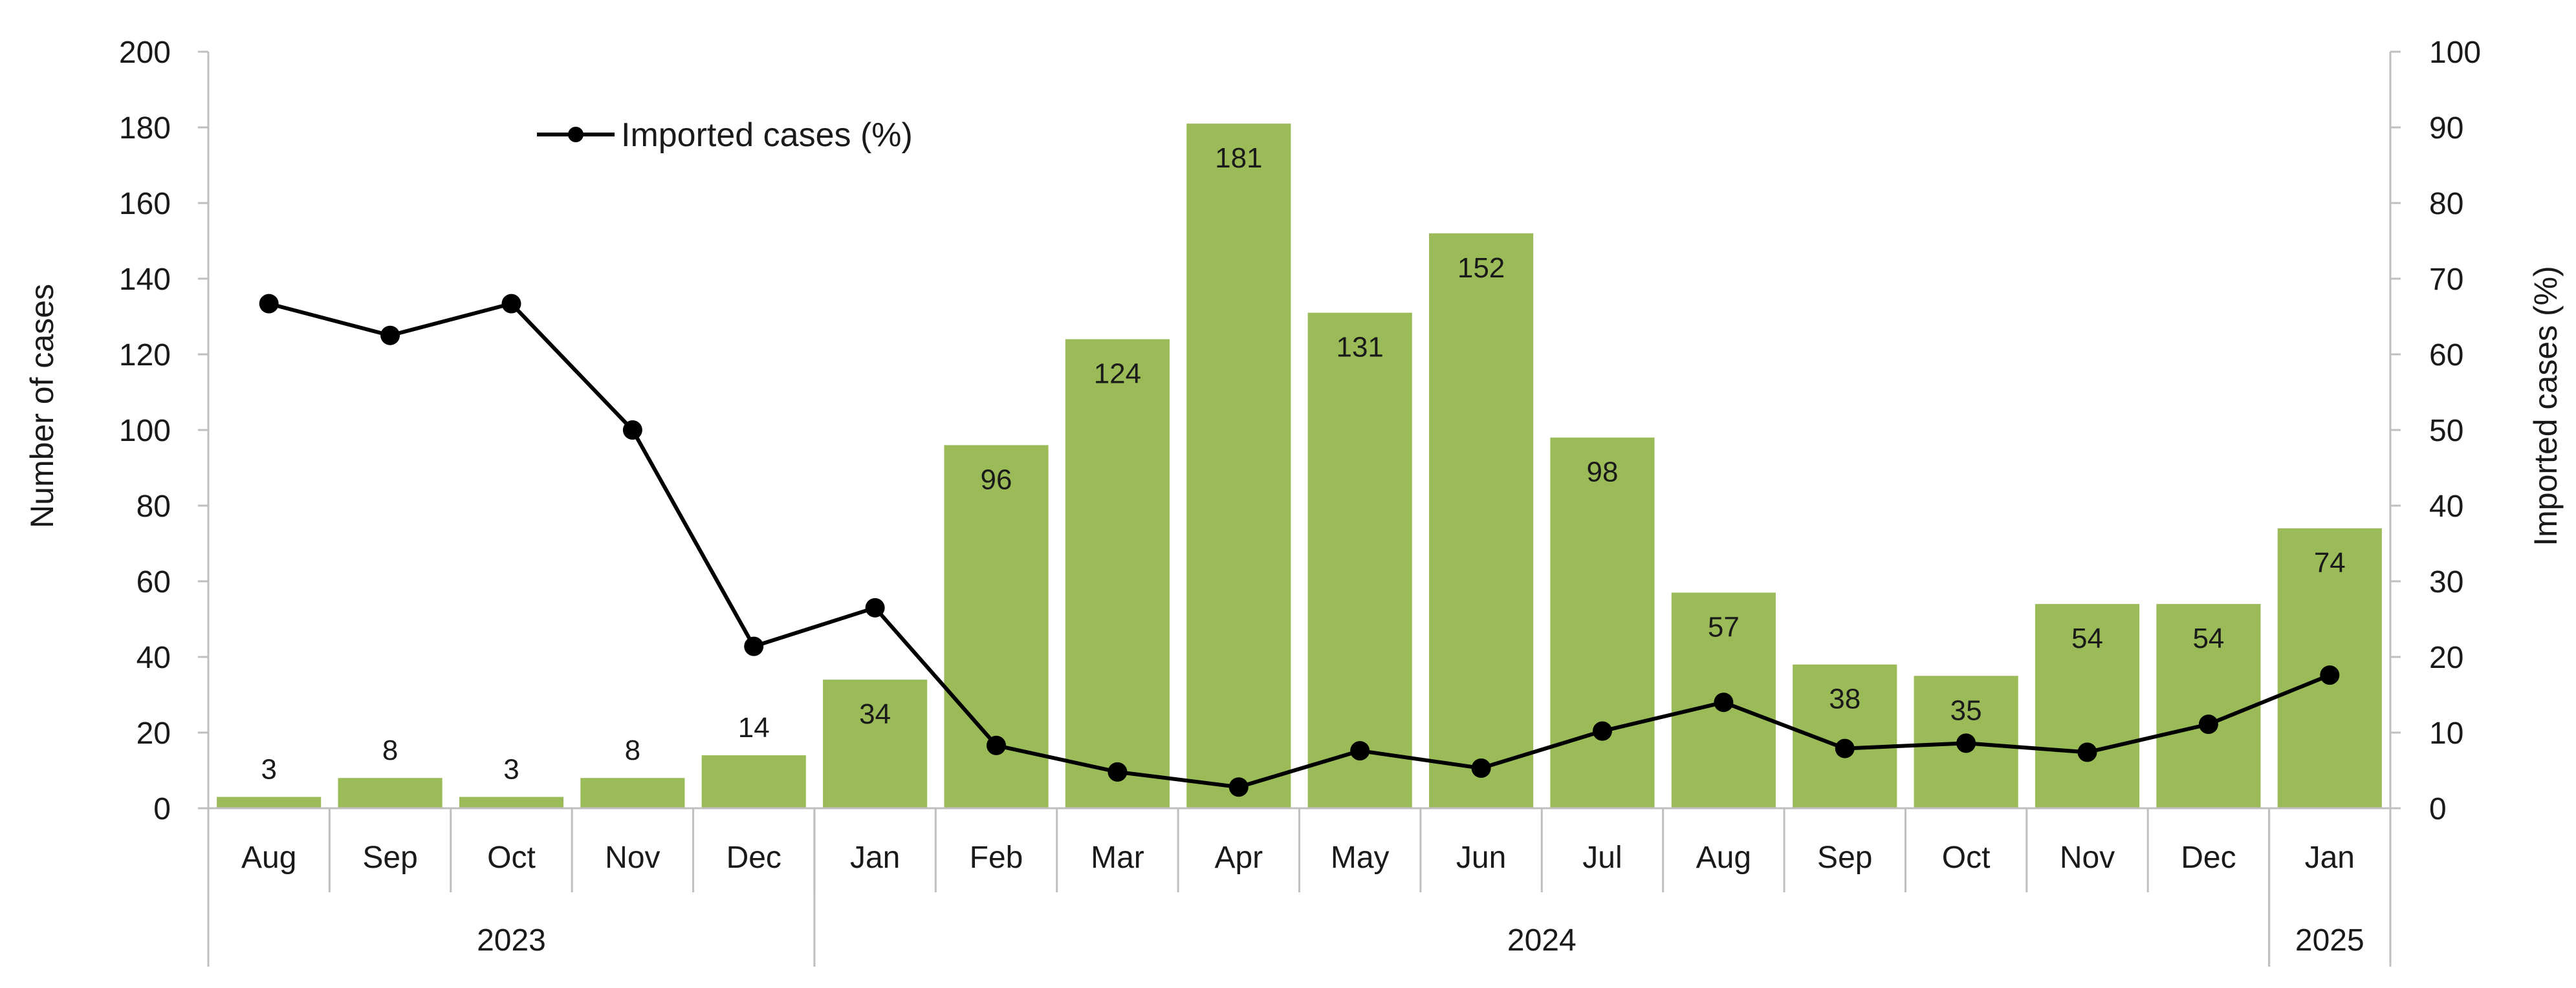 The width and height of the screenshot is (2576, 988). Describe the element at coordinates (145, 53) in the screenshot. I see `y-tick-label: 200` at that location.